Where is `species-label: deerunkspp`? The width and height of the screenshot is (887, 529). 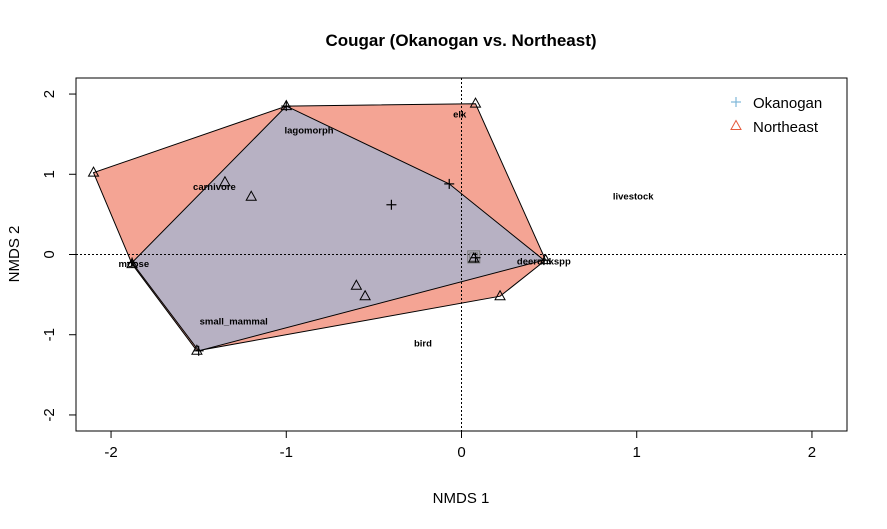 species-label: deerunkspp is located at coordinates (544, 261).